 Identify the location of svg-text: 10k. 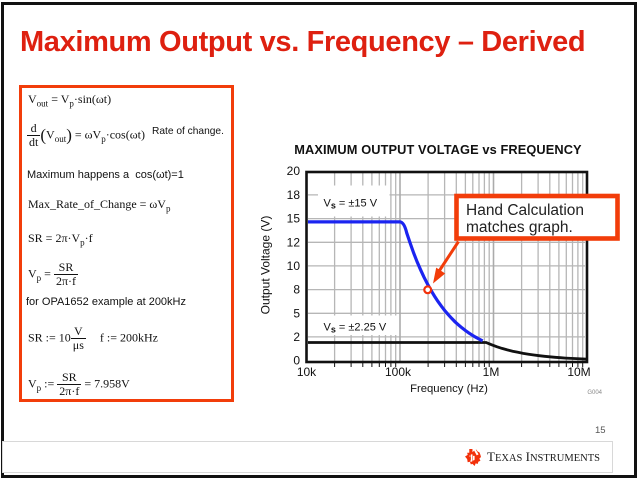
(307, 372).